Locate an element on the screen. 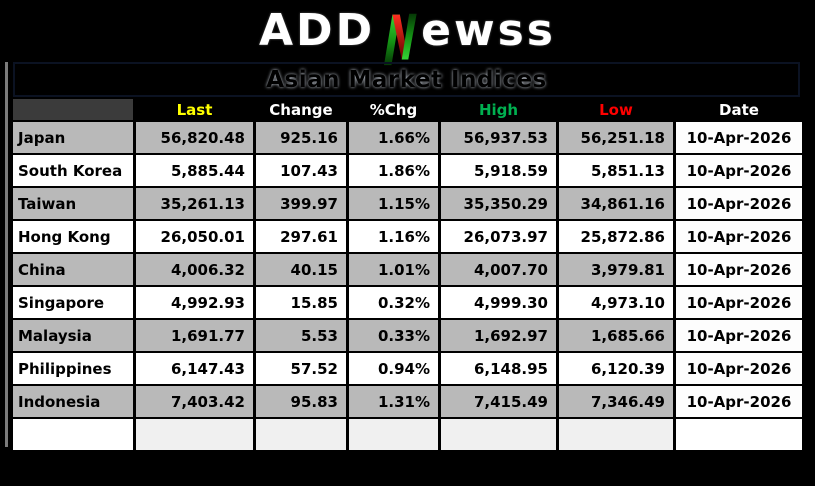  low-cell: 5,851.13 is located at coordinates (616, 170).